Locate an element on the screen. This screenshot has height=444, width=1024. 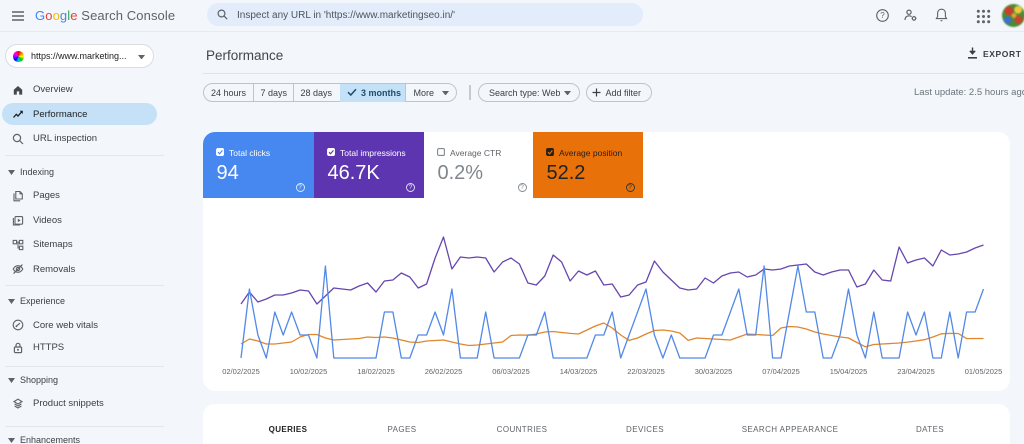
svg-text: 02/02/2025 is located at coordinates (241, 371).